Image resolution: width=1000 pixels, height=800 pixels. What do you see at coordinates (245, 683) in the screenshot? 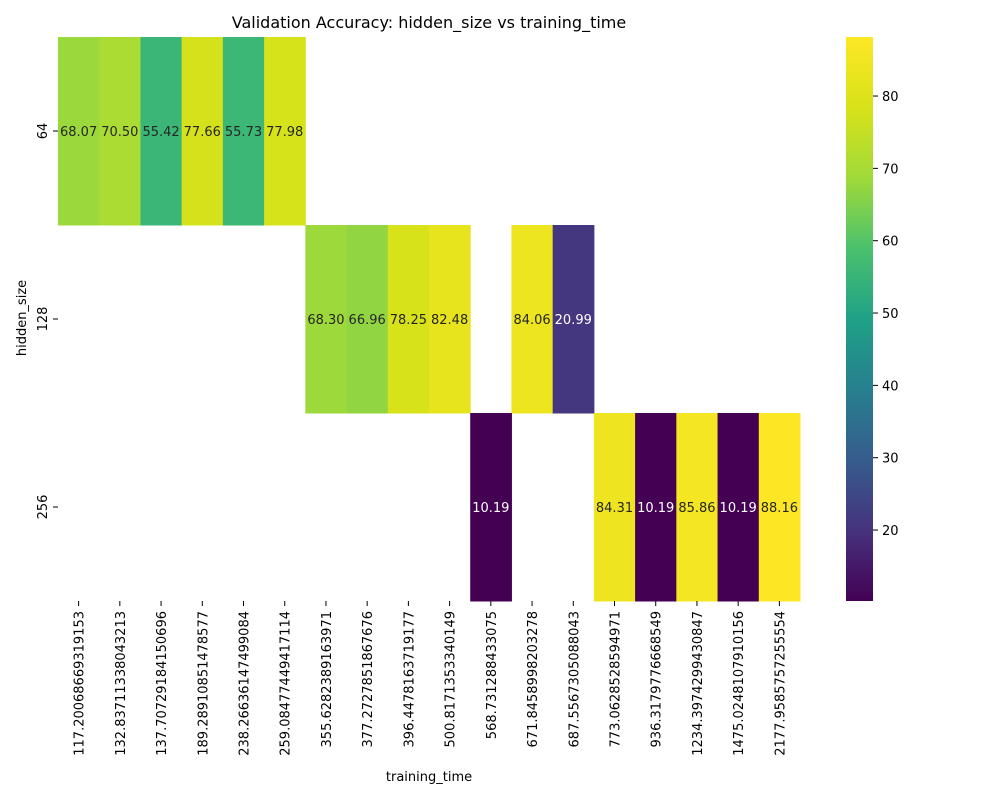
I see `x-tick-label: 238.26636147499084` at bounding box center [245, 683].